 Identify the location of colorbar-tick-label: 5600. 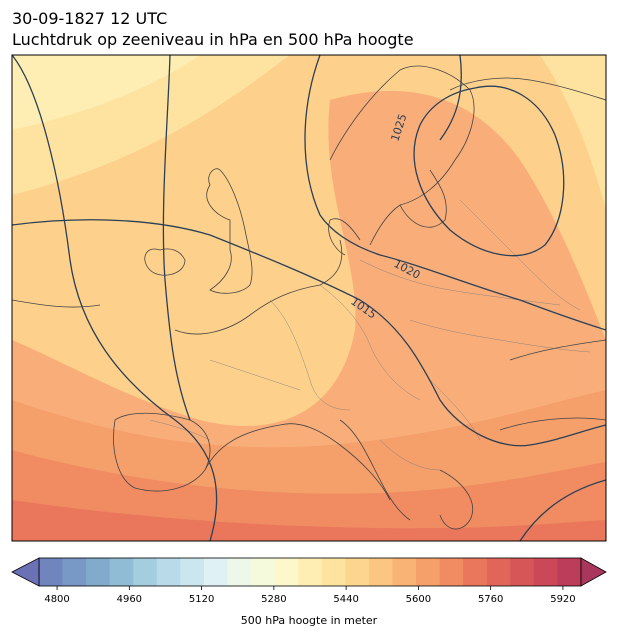
(418, 599).